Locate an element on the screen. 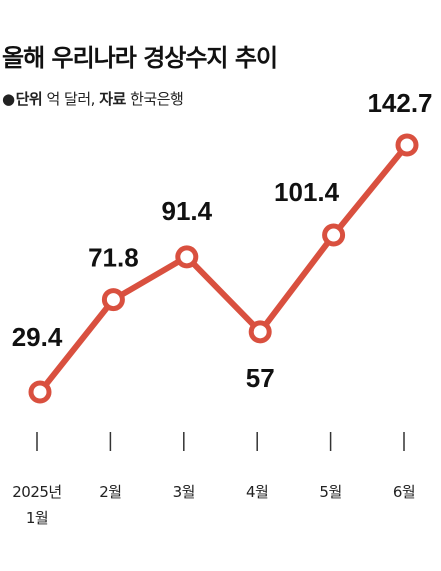 The height and width of the screenshot is (571, 441). chart-meta: ●단위 억 달러, 자료 한국은행 is located at coordinates (93, 98).